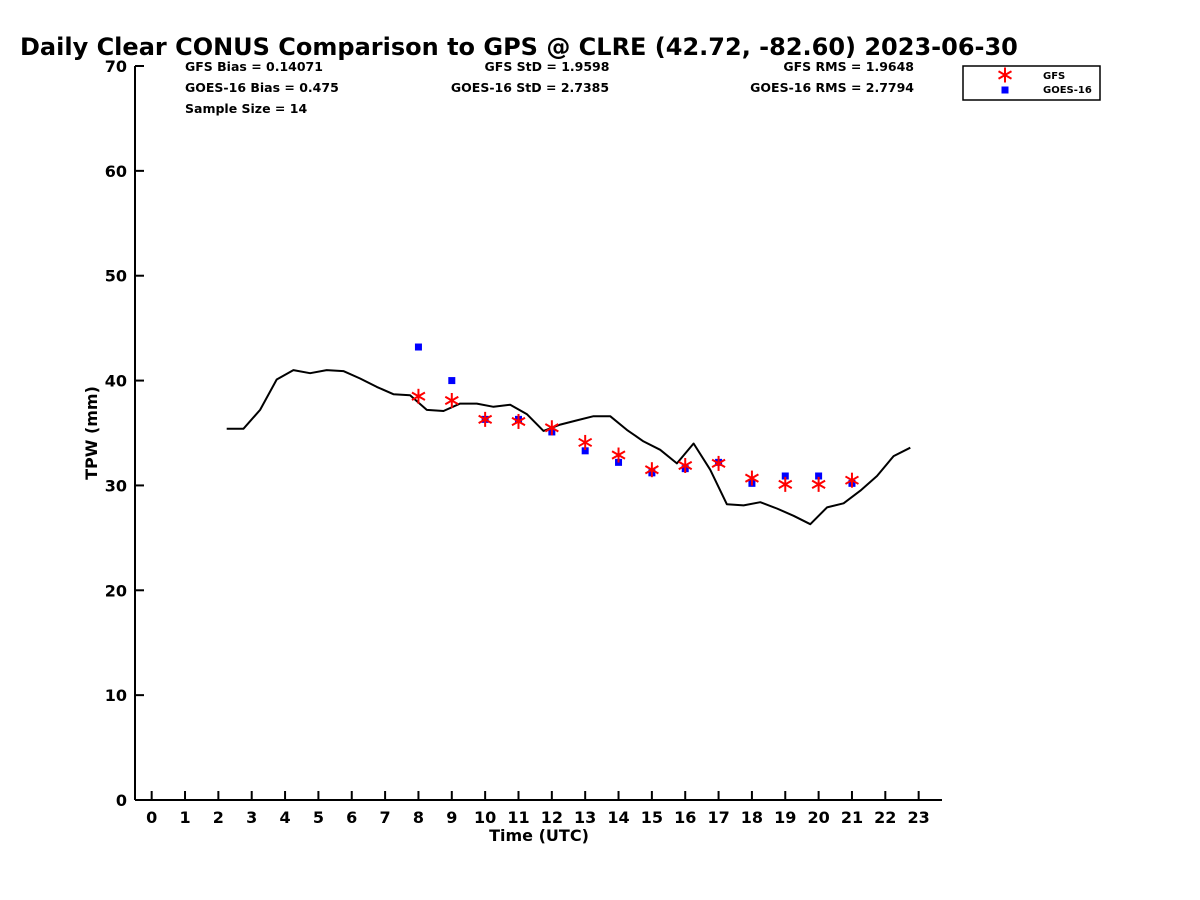  I want to click on x-axis-label: Time (UTC), so click(539, 835).